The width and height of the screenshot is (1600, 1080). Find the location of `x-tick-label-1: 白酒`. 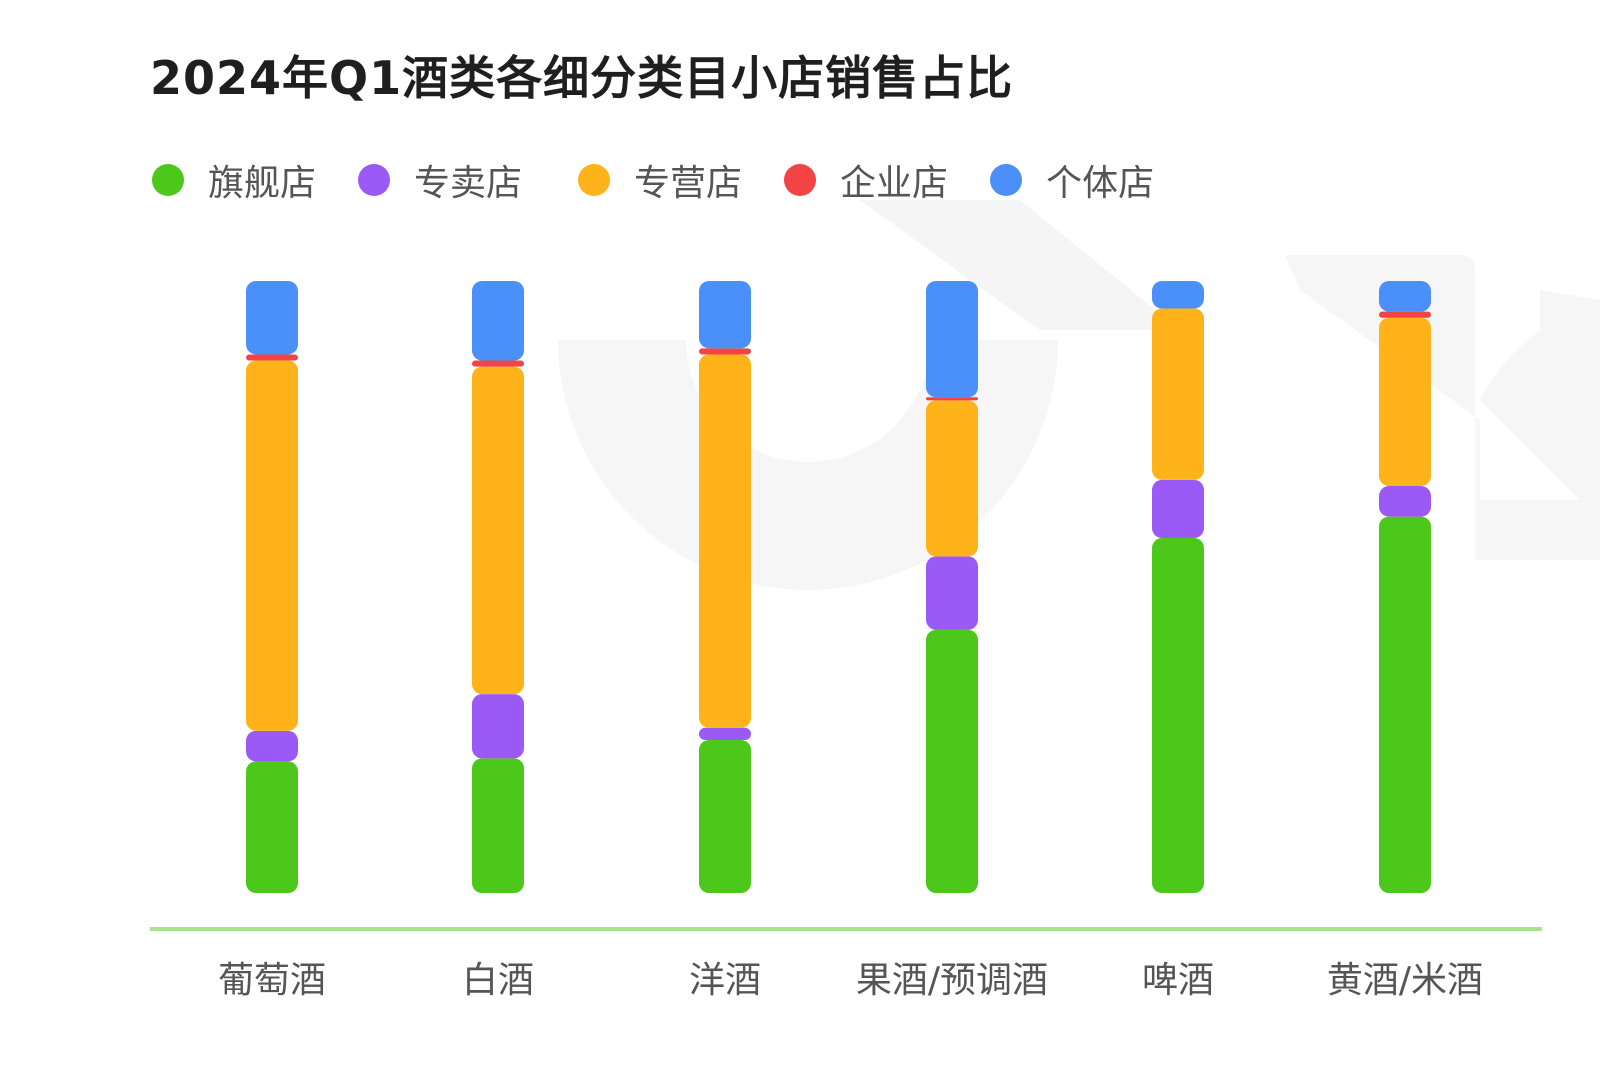

x-tick-label-1: 白酒 is located at coordinates (498, 980).